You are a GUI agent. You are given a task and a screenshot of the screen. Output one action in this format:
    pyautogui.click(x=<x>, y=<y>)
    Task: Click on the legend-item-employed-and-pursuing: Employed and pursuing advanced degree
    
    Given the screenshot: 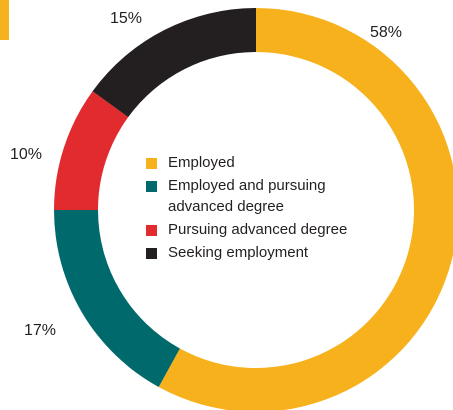 What is the action you would take?
    pyautogui.click(x=271, y=196)
    